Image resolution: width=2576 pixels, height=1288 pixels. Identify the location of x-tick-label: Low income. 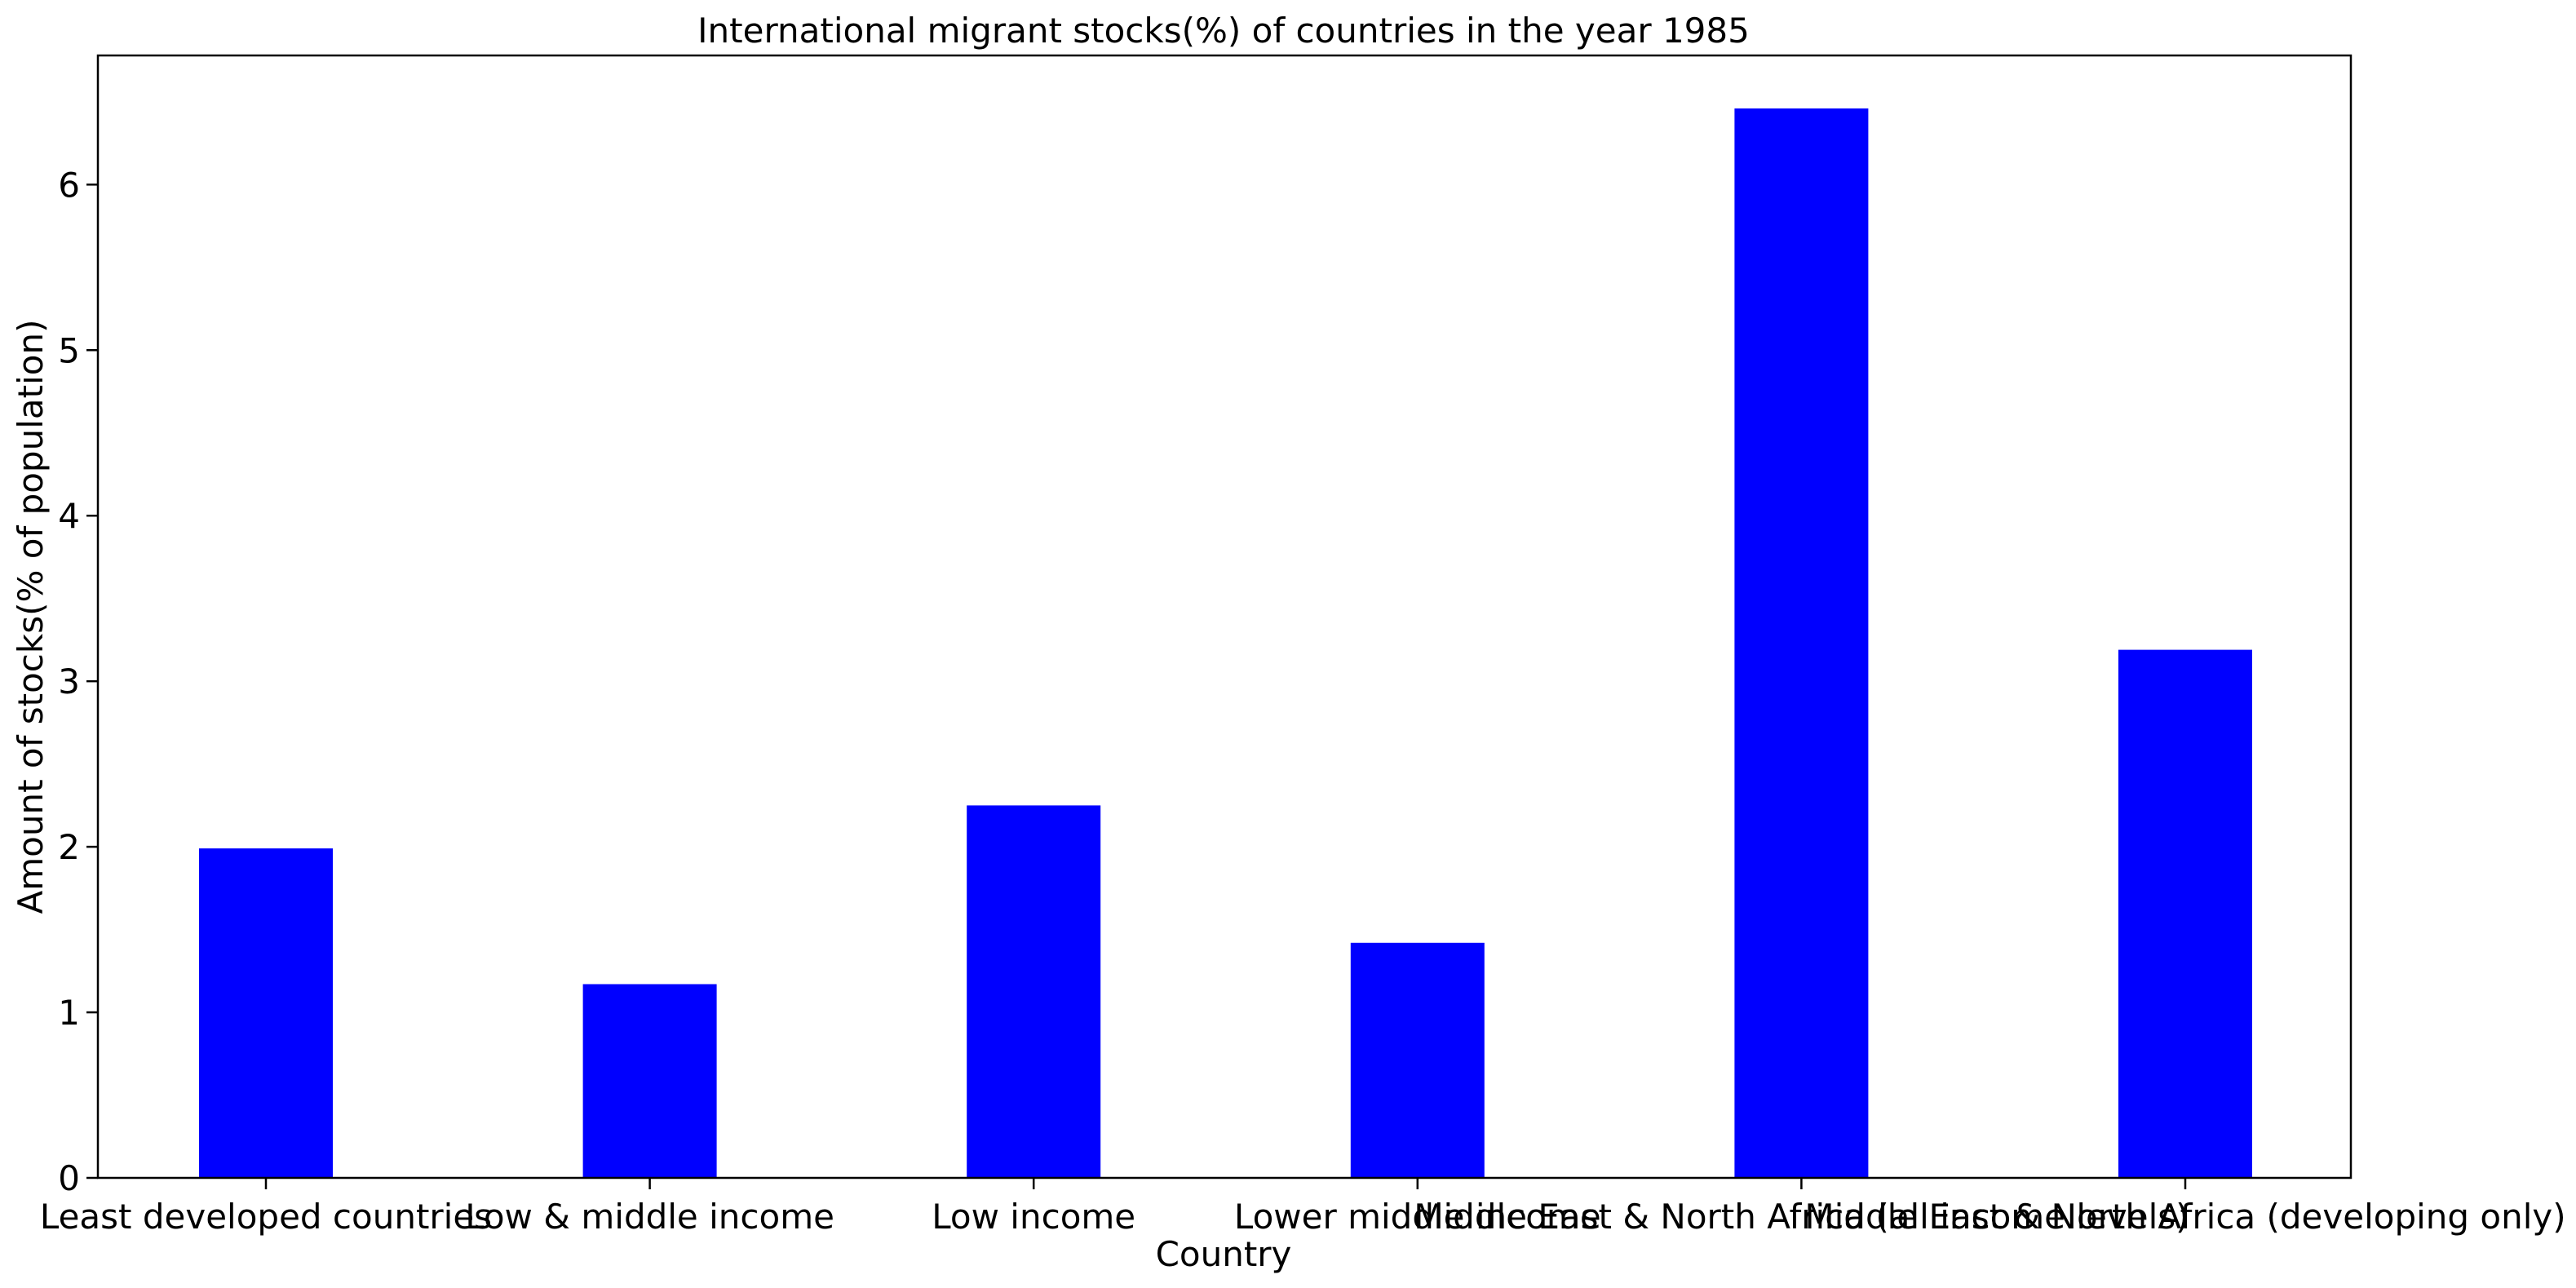
(1033, 1217).